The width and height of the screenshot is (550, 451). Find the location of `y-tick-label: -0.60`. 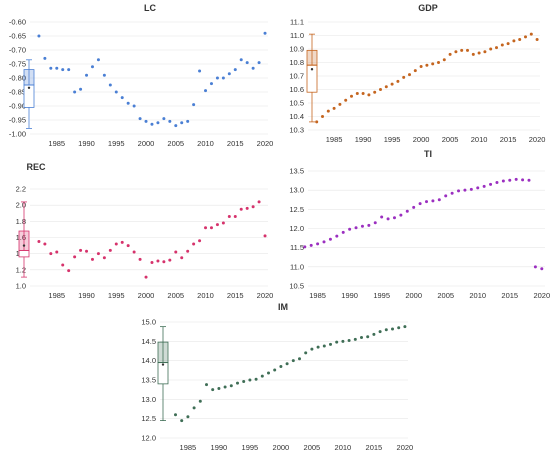

y-tick-label: -0.60 is located at coordinates (17, 22).